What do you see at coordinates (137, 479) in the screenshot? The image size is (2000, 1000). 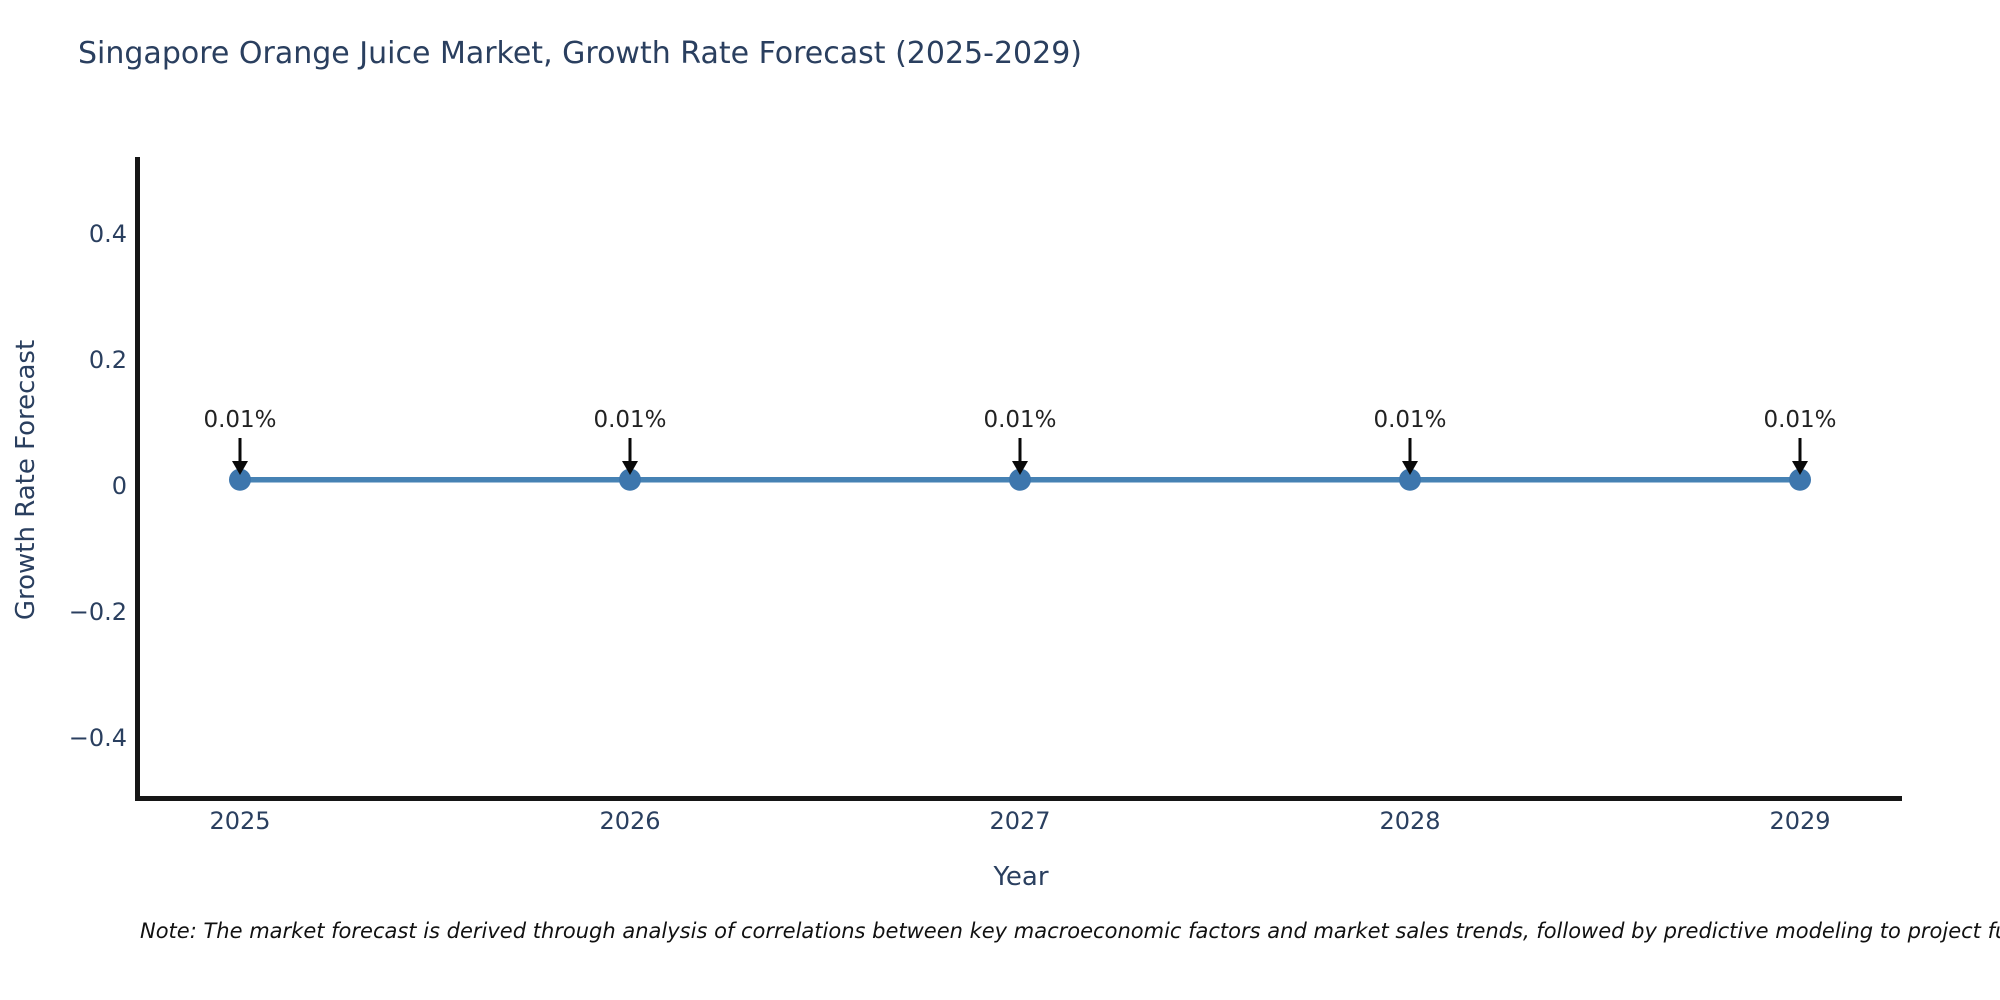 I see `y-axis-line` at bounding box center [137, 479].